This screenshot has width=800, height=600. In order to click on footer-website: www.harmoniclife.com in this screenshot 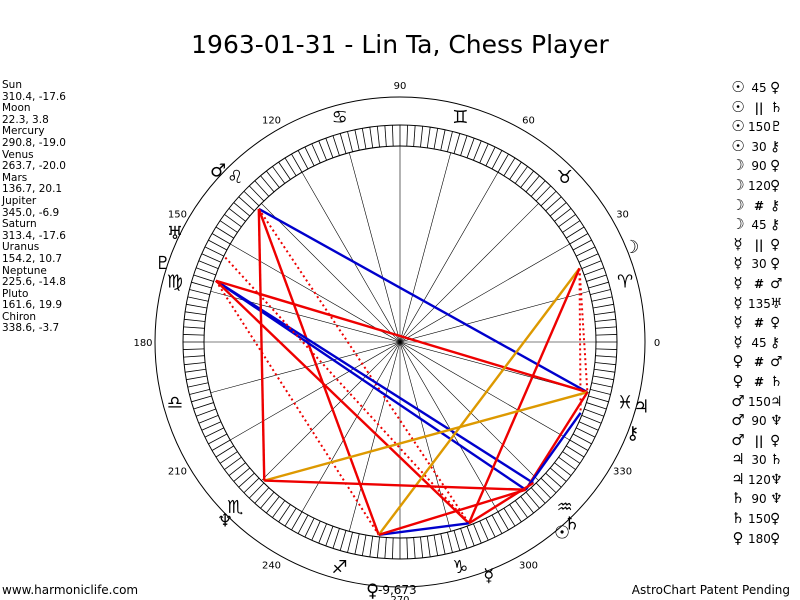, I will do `click(70, 590)`.